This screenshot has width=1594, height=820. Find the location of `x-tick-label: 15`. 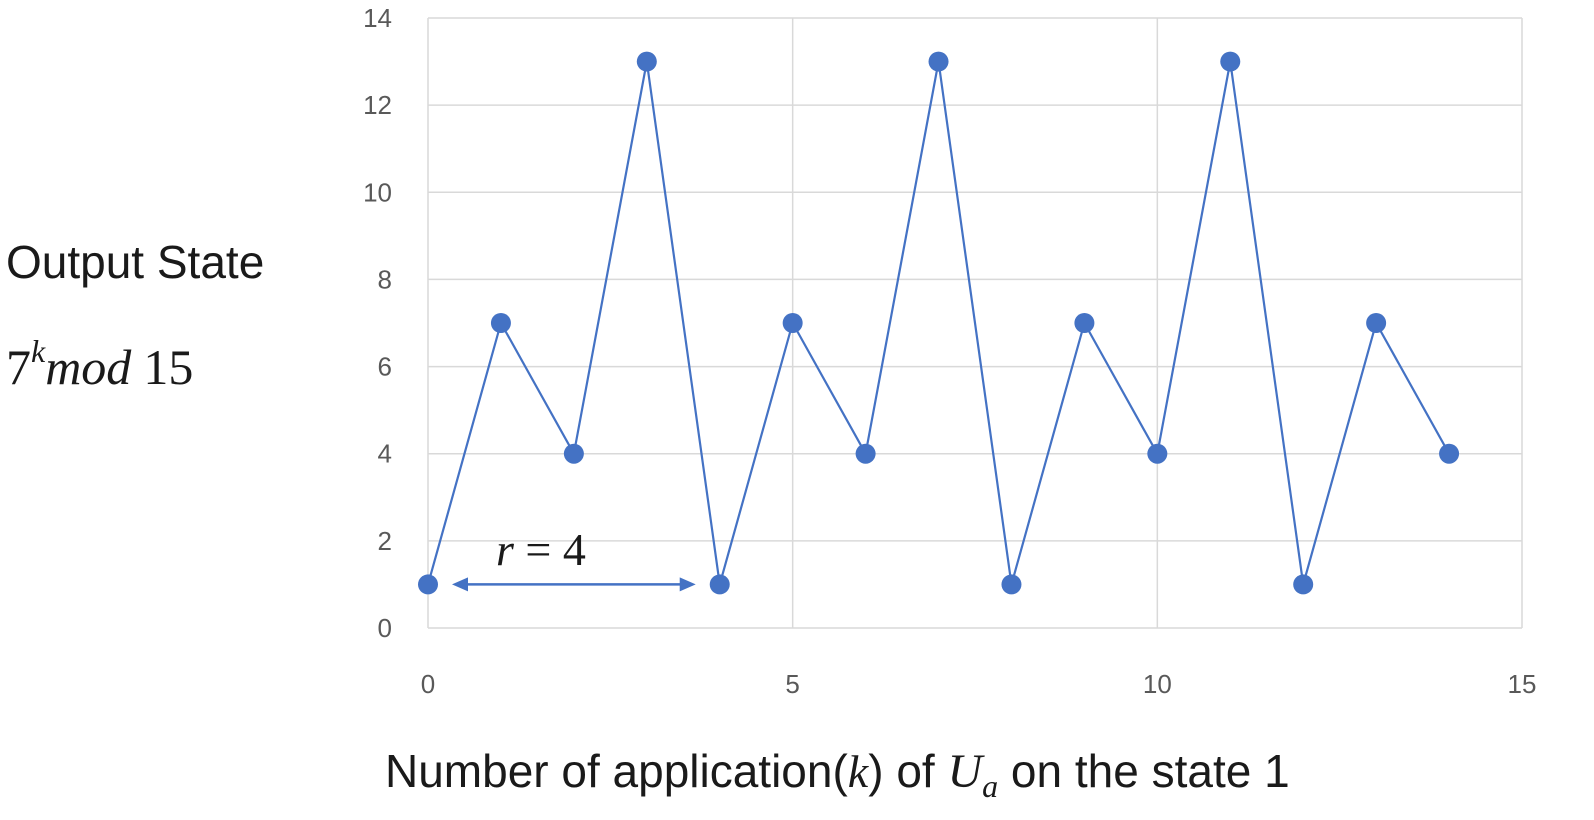

x-tick-label: 15 is located at coordinates (1522, 684).